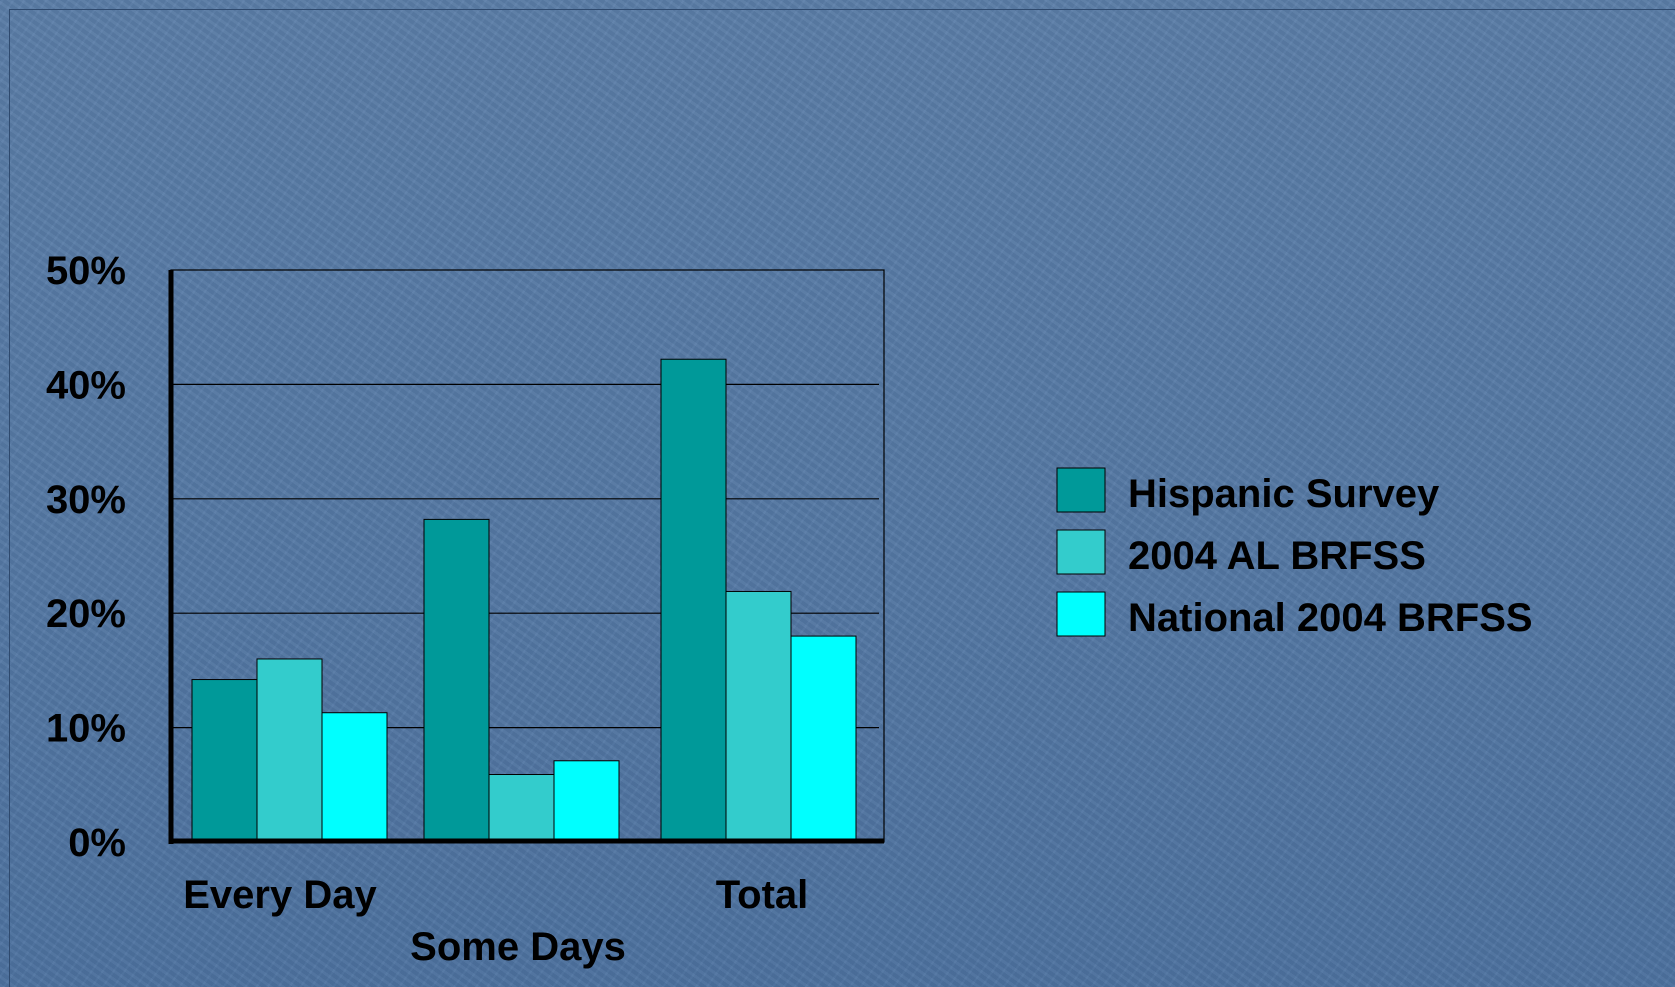 The image size is (1675, 987). Describe the element at coordinates (823, 739) in the screenshot. I see `bar-total-national-2004-brfss` at that location.